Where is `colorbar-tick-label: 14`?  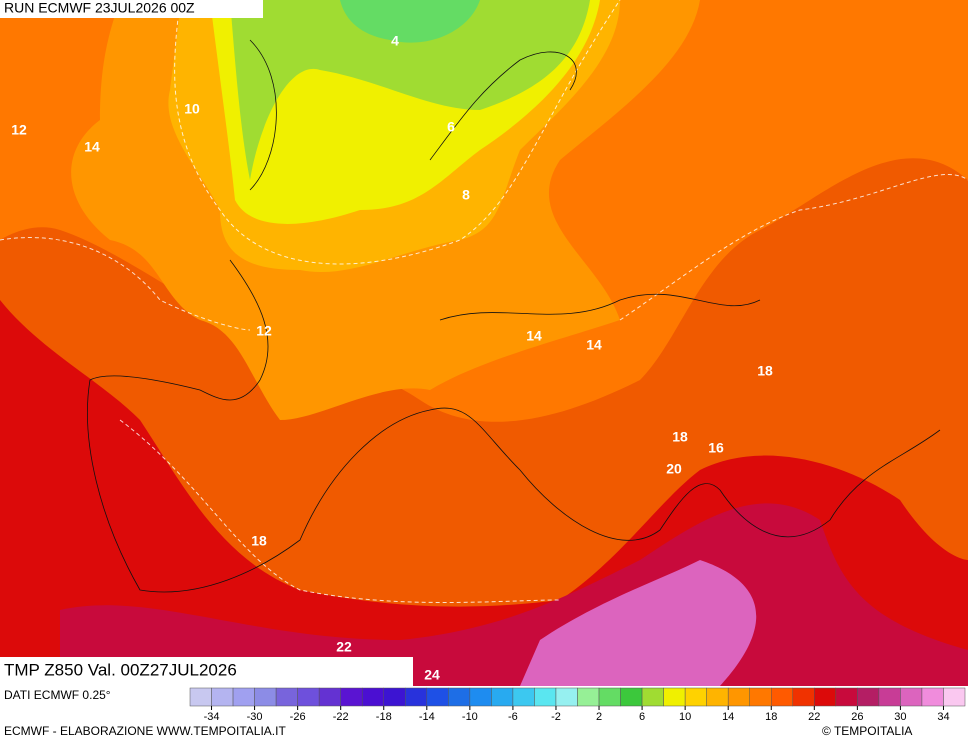 colorbar-tick-label: 14 is located at coordinates (728, 717).